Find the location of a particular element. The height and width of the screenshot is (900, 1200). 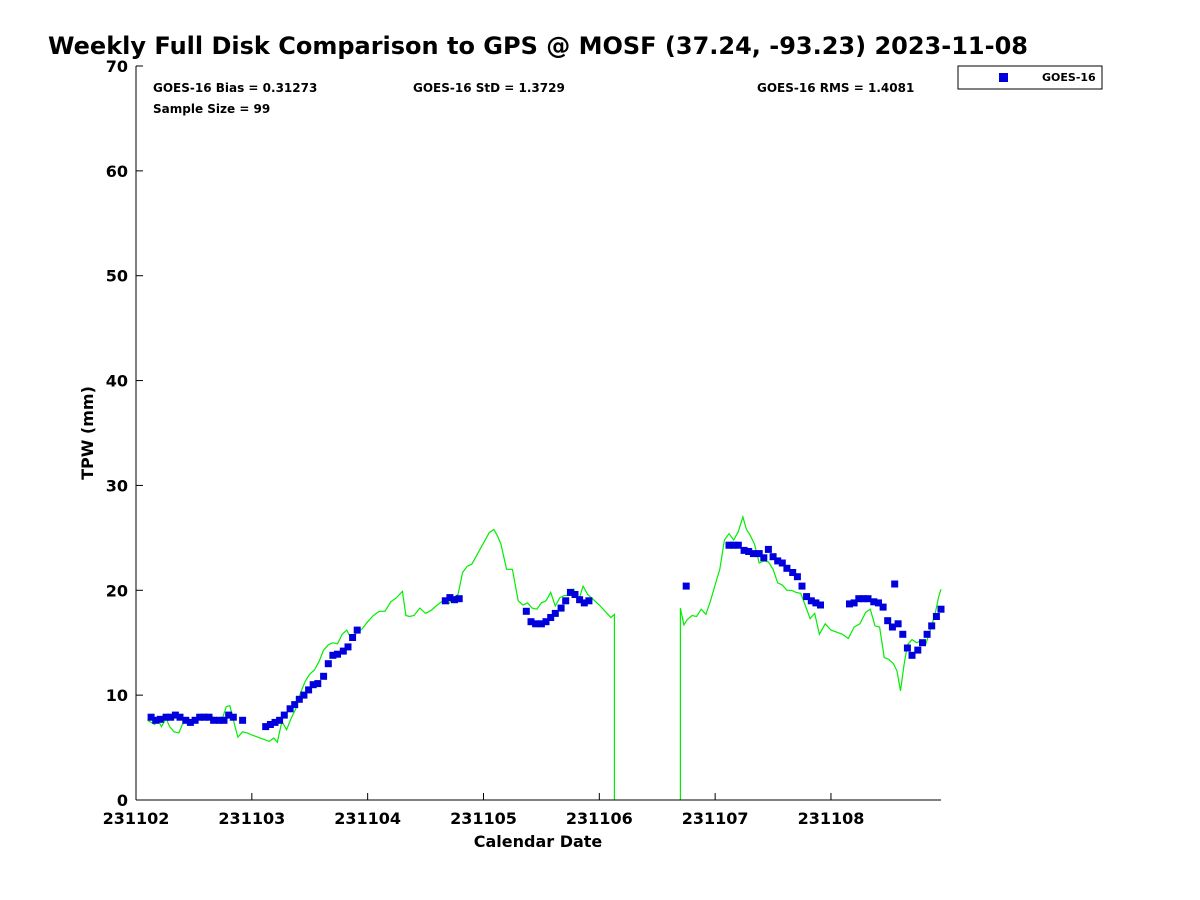

sample-size-stat: Sample Size = 99 is located at coordinates (211, 109).